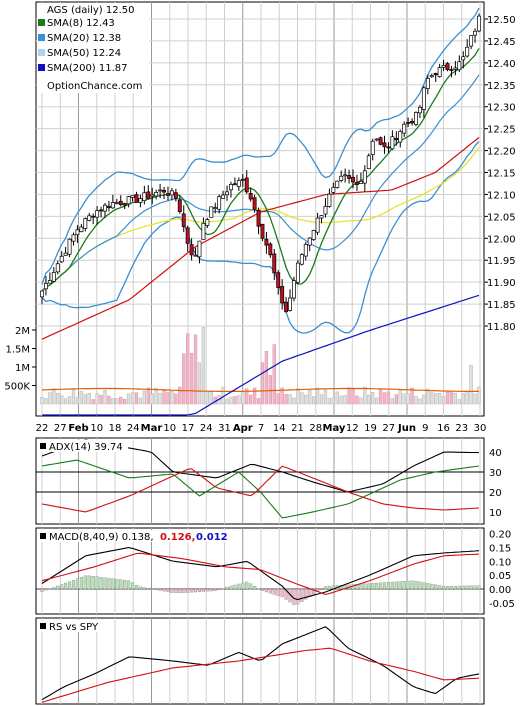 The image size is (526, 706). Describe the element at coordinates (500, 576) in the screenshot. I see `macd-y-label: 0.05` at that location.